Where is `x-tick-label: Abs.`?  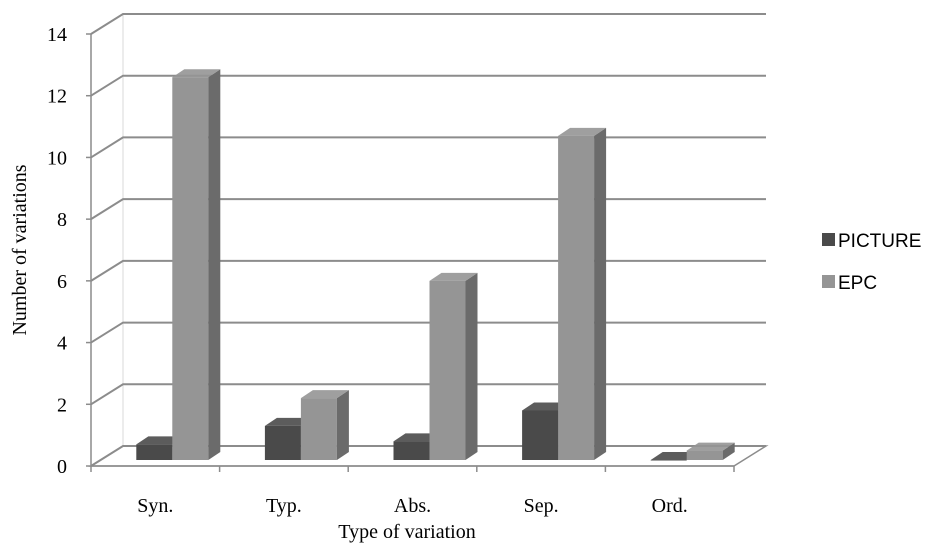
x-tick-label: Abs. is located at coordinates (412, 506).